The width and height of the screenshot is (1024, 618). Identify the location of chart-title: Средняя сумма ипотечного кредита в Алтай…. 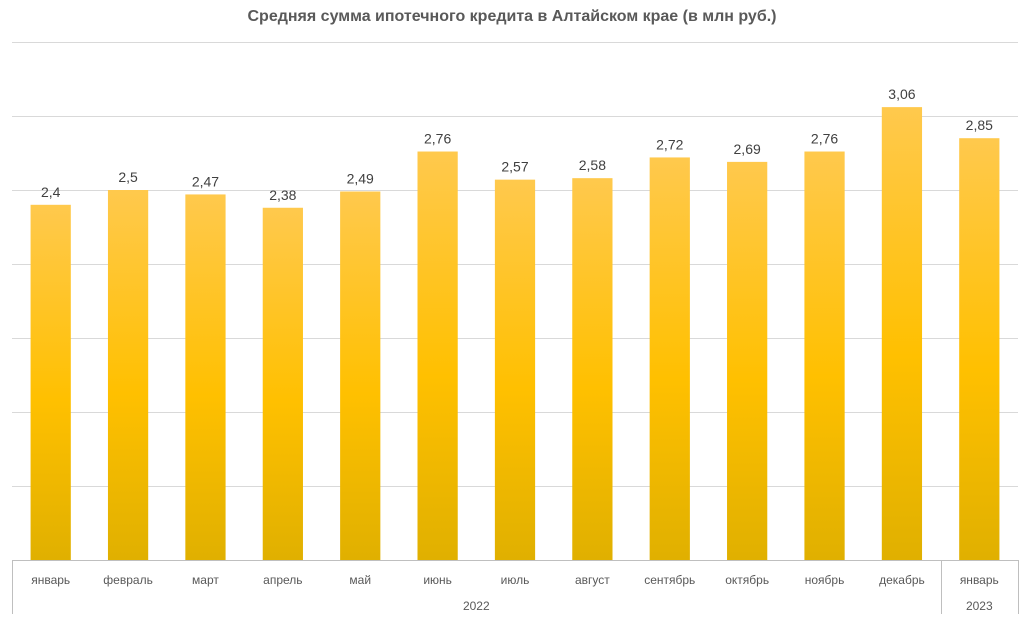
(512, 16).